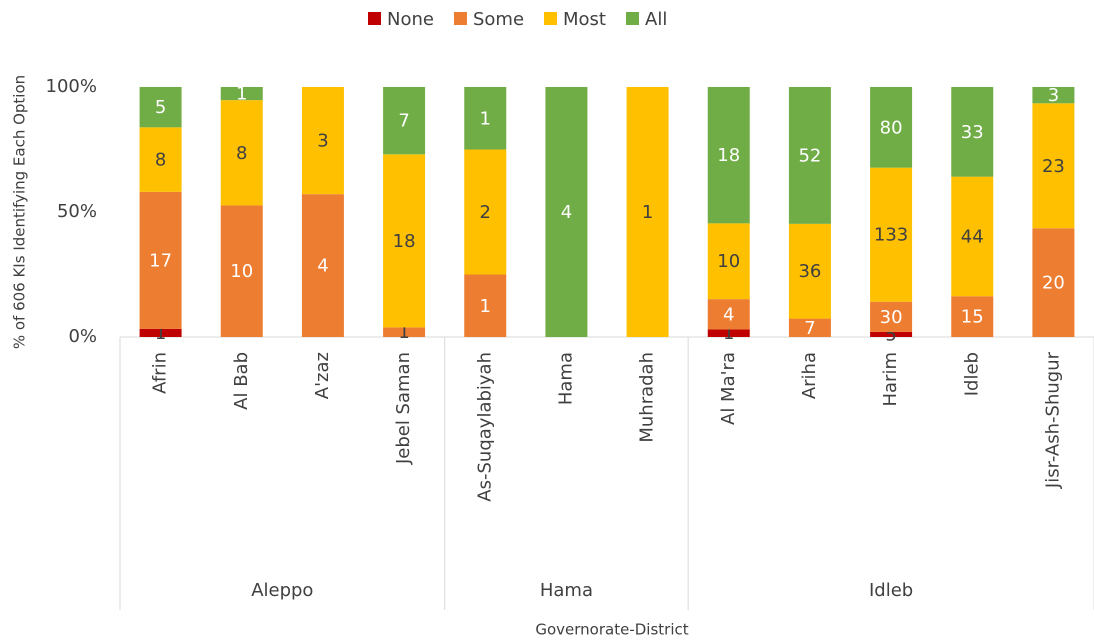  I want to click on y-tick-label: 0%, so click(82, 336).